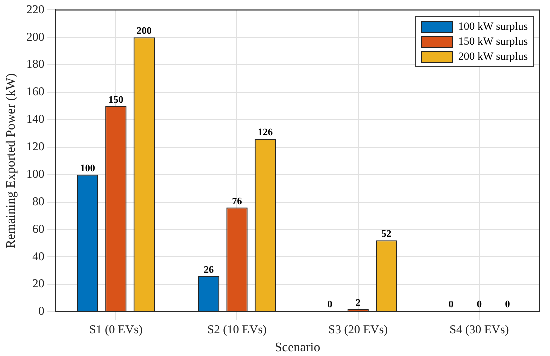  What do you see at coordinates (116, 329) in the screenshot?
I see `x-tick-label: S1 (0 EVs)` at bounding box center [116, 329].